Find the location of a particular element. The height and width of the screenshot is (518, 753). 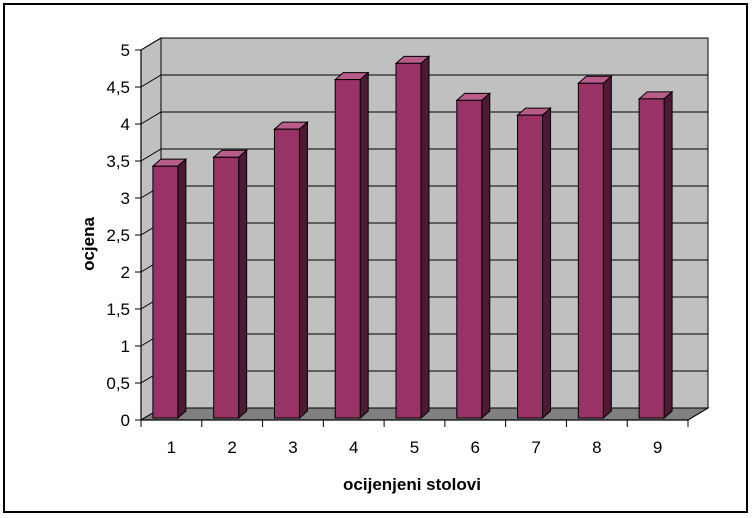

y-tick-label: 1 is located at coordinates (125, 346).